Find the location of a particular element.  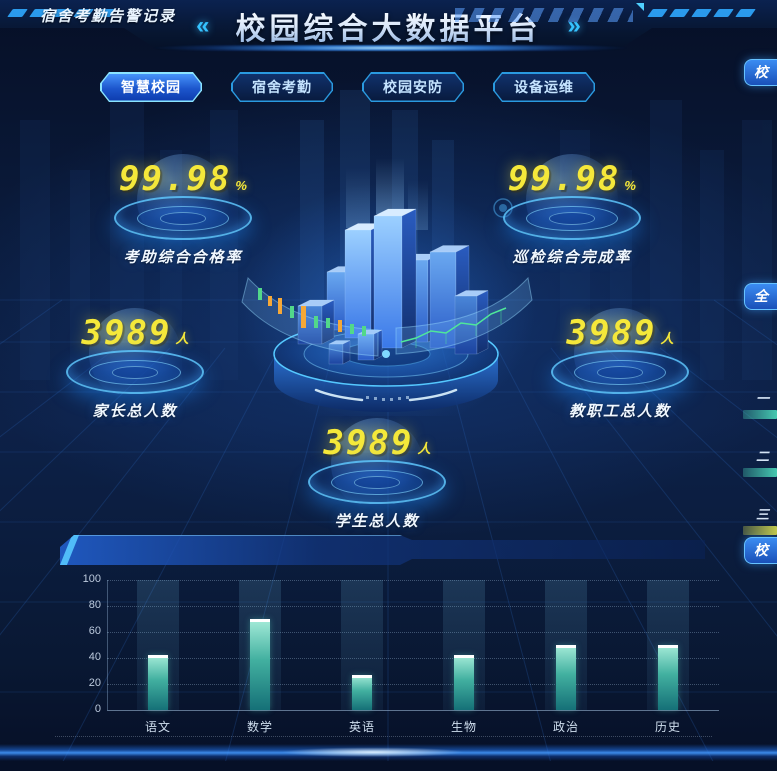

y-axis-tick: 40 is located at coordinates (94, 657).